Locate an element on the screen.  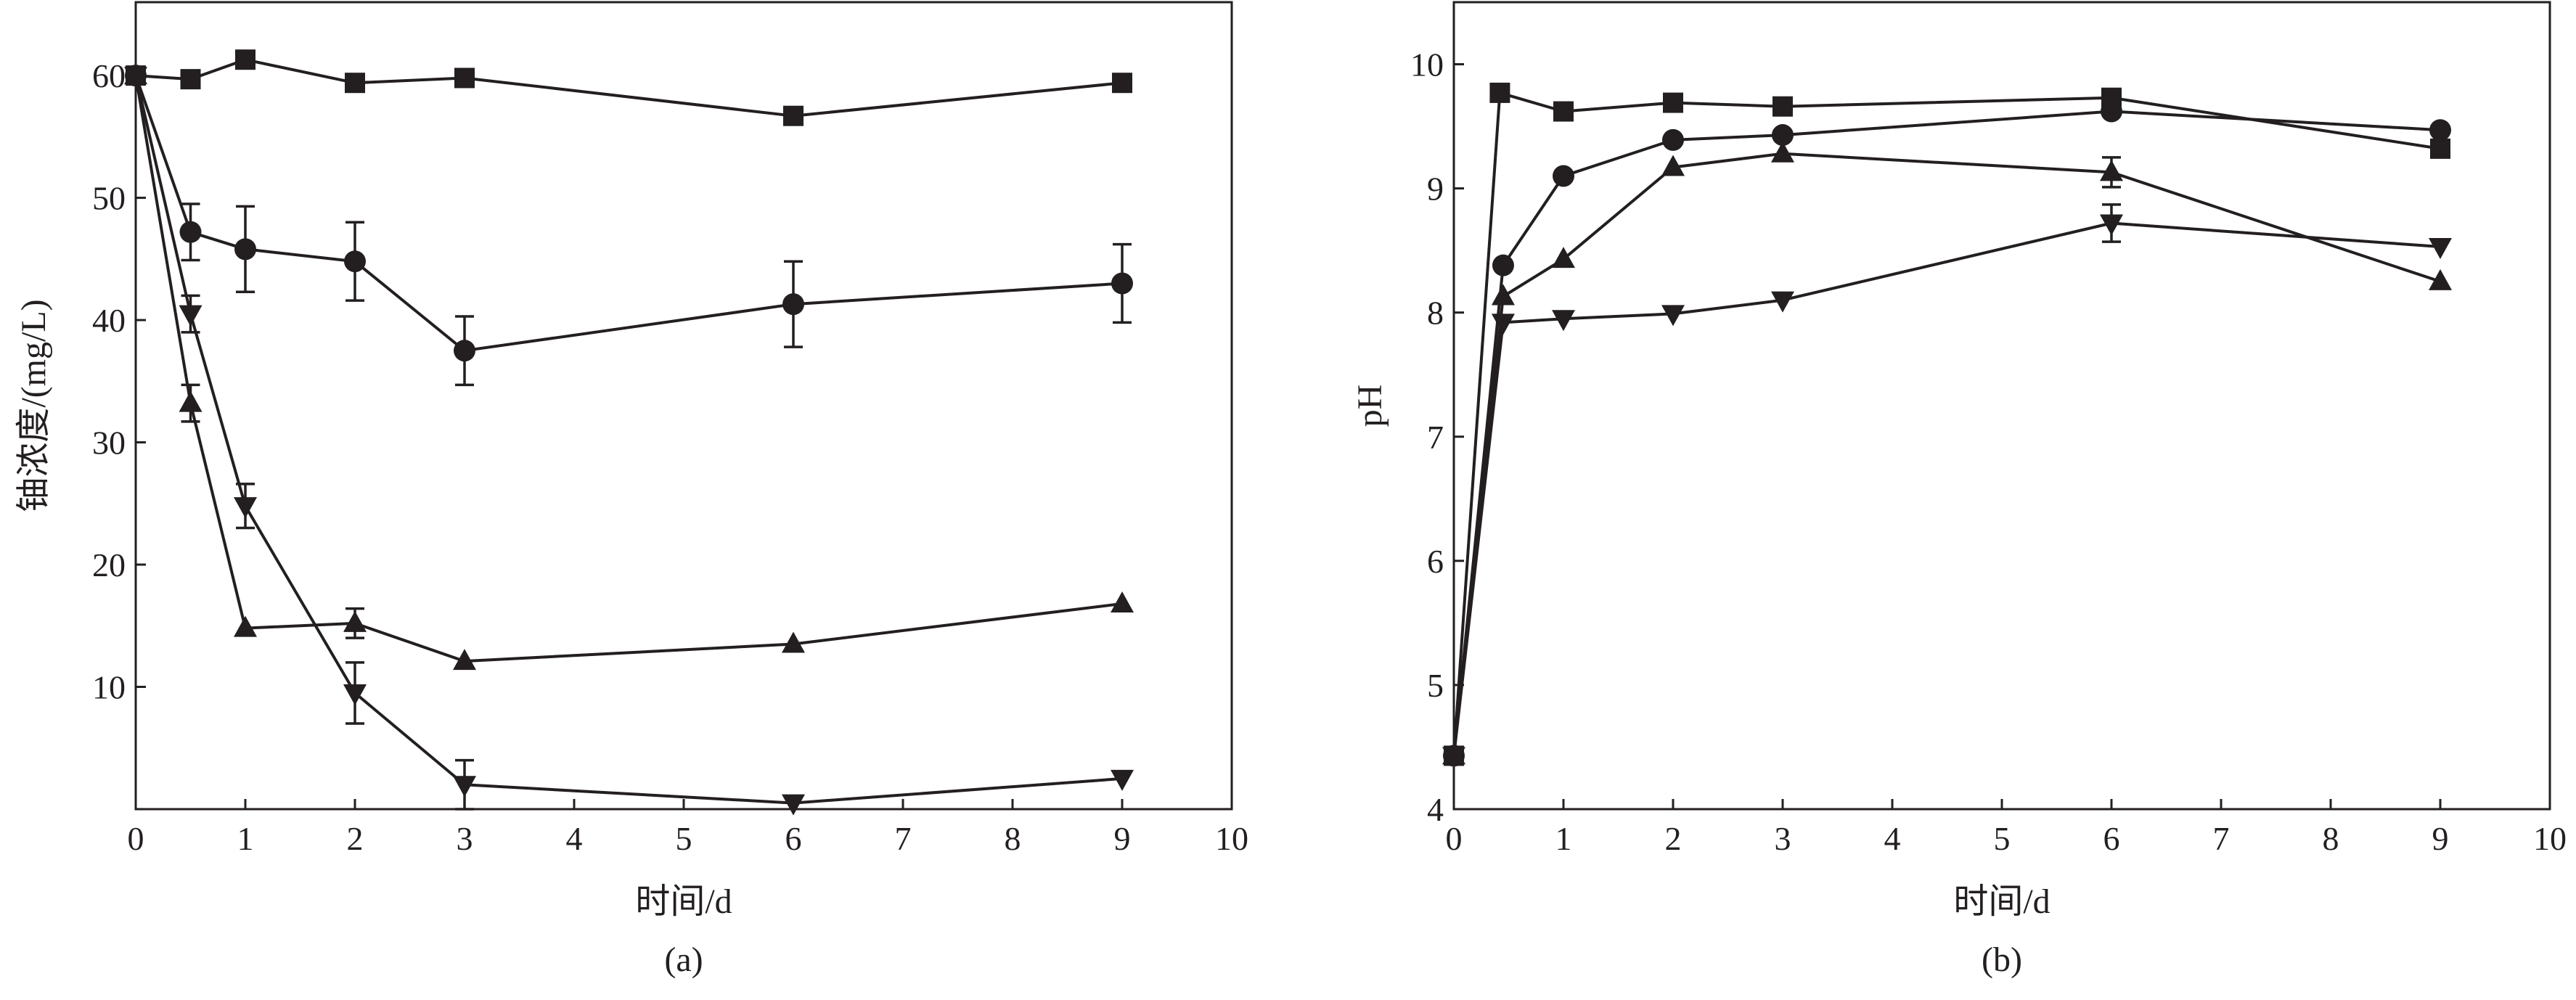
panel-b-x-tick-label: 1 is located at coordinates (1564, 838).